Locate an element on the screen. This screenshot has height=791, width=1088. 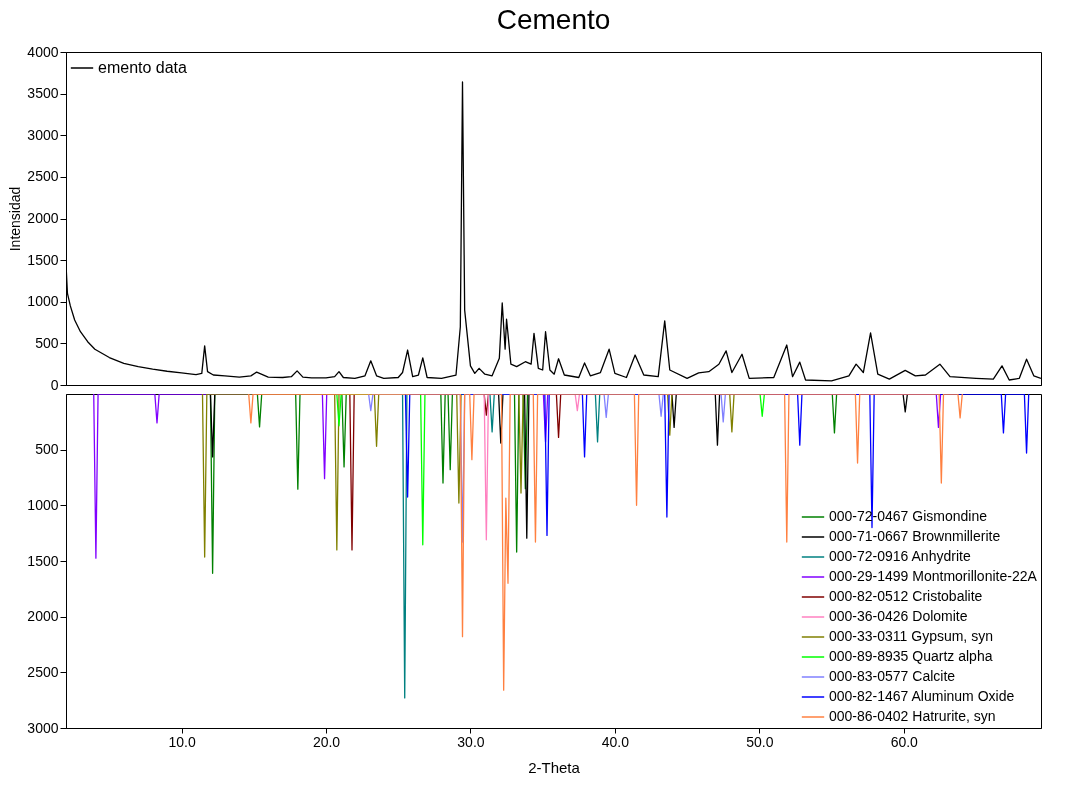
x-tick-label: 10.0 is located at coordinates (182, 741).